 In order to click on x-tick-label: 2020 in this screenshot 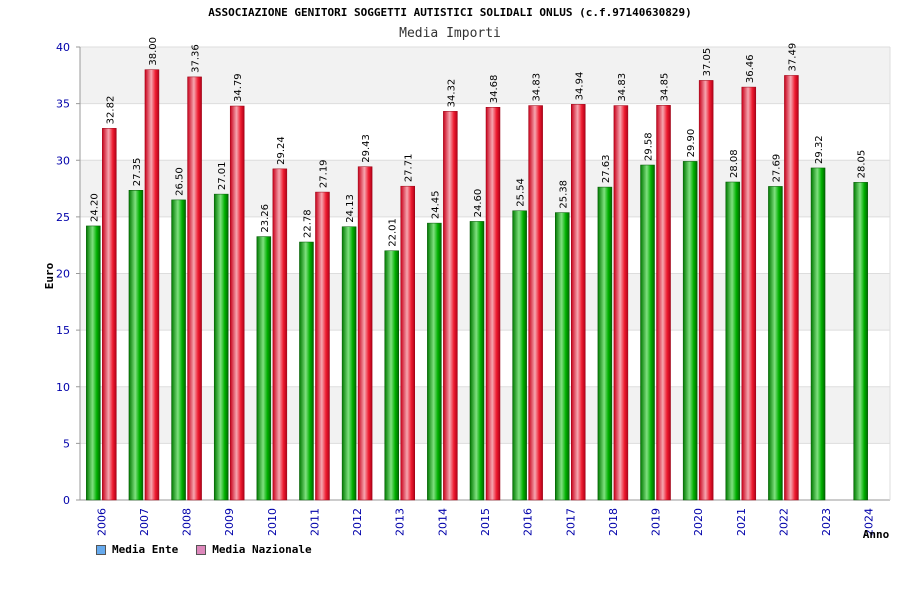, I will do `click(698, 522)`.